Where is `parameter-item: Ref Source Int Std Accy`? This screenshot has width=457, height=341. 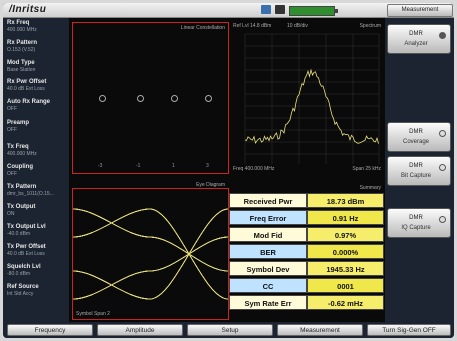
parameter-item: Ref Source Int Std Accy is located at coordinates (38, 290).